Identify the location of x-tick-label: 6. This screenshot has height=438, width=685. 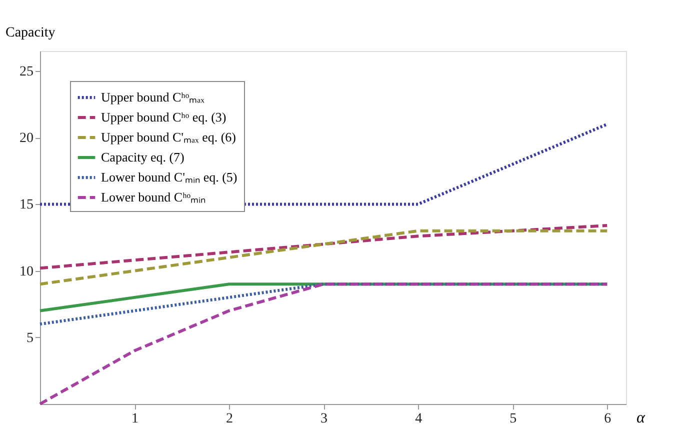
(608, 419).